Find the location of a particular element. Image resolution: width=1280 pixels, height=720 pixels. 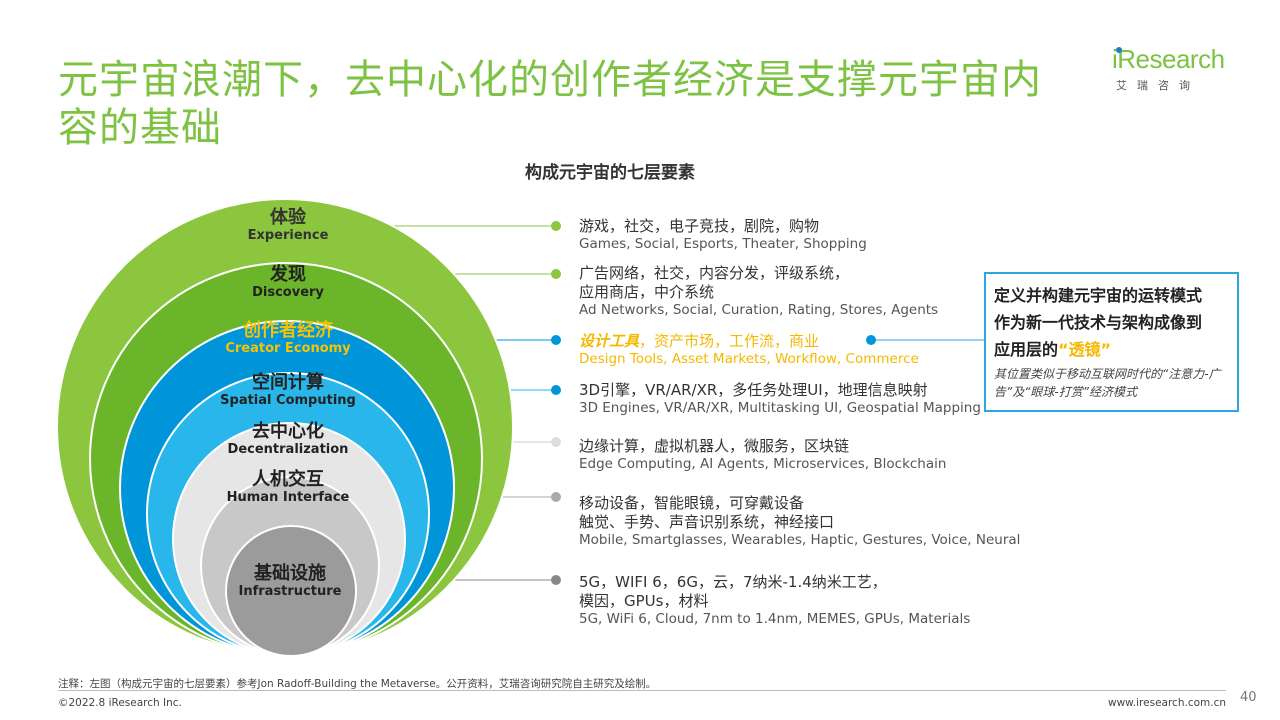

logo-dot-icon is located at coordinates (1119, 50).